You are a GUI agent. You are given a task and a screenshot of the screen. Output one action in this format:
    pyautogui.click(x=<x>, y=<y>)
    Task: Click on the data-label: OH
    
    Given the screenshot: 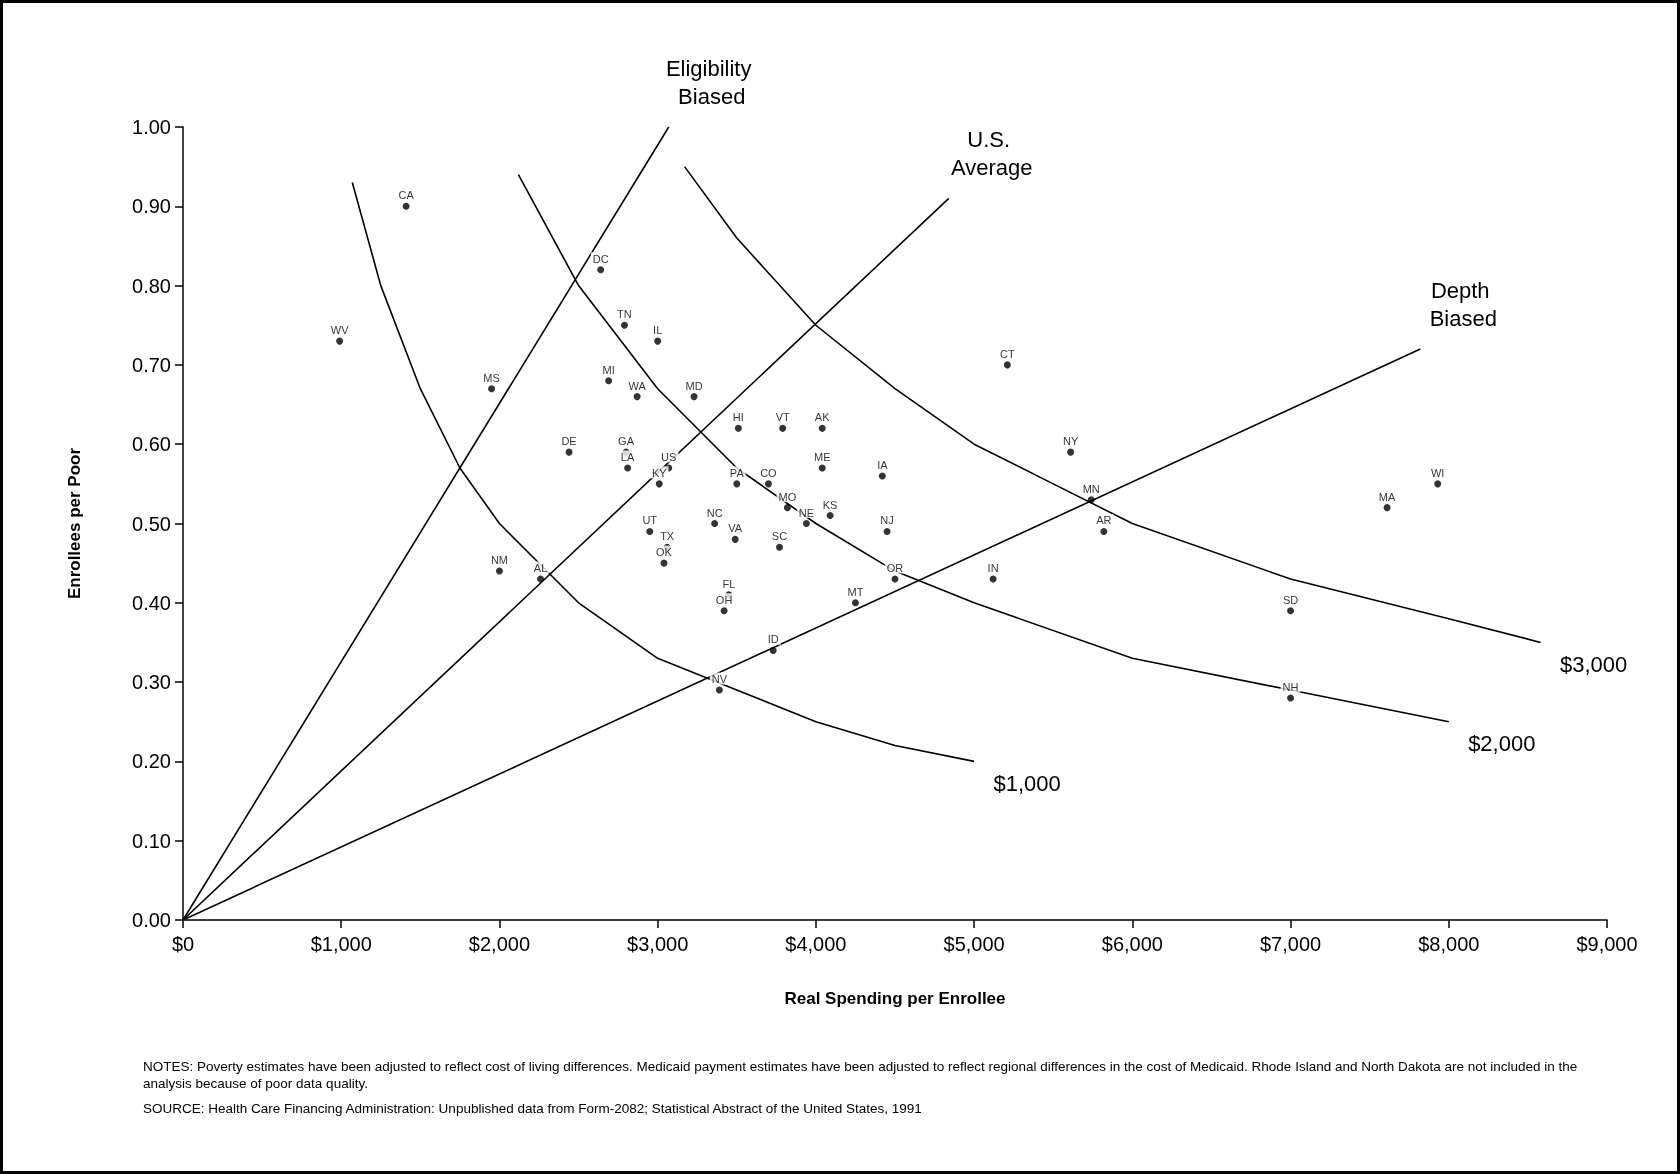 What is the action you would take?
    pyautogui.click(x=724, y=599)
    